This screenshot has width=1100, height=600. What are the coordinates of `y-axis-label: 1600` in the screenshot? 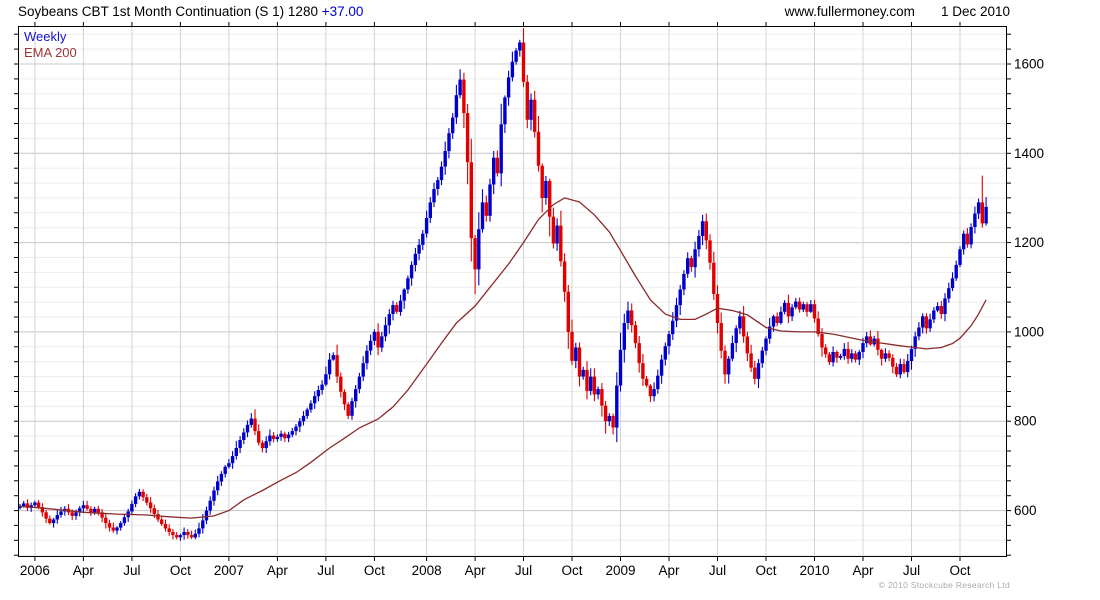 It's located at (1029, 64).